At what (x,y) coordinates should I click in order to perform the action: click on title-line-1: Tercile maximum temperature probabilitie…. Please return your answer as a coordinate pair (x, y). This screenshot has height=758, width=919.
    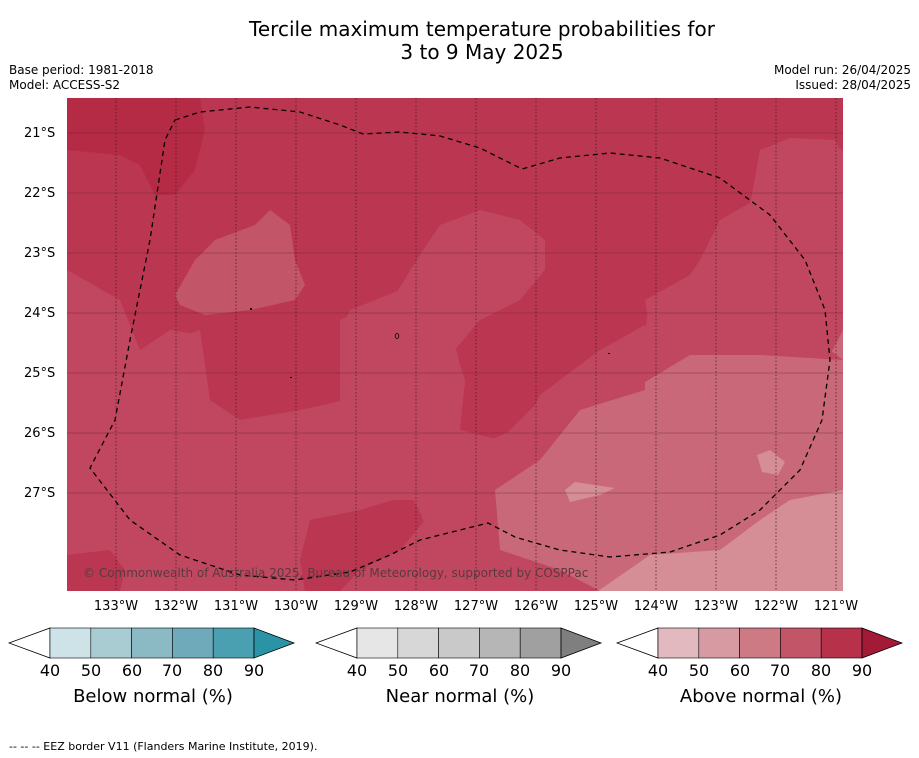
    Looking at the image, I should click on (482, 29).